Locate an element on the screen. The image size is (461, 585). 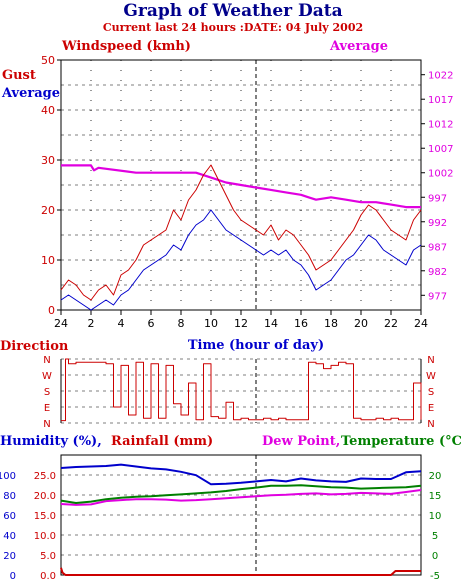
chart-title: Graph of Weather Data is located at coordinates (232, 11).